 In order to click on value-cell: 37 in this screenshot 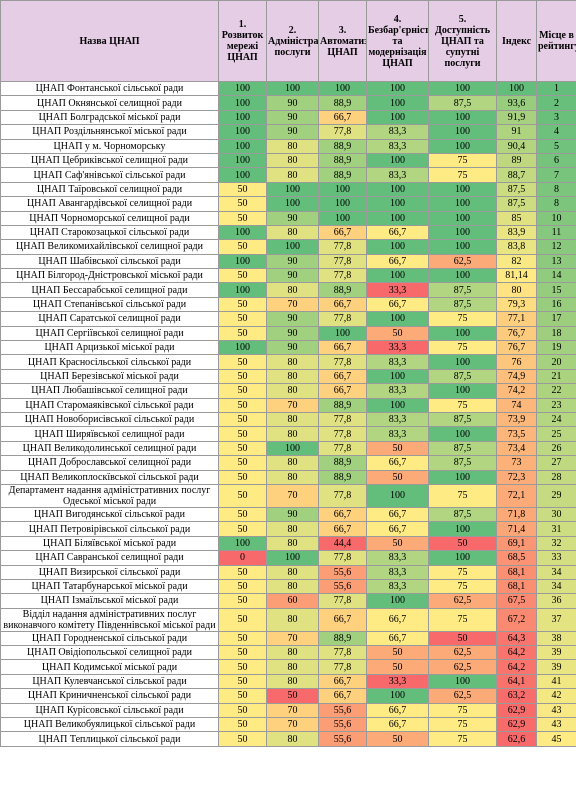, I will do `click(556, 619)`.